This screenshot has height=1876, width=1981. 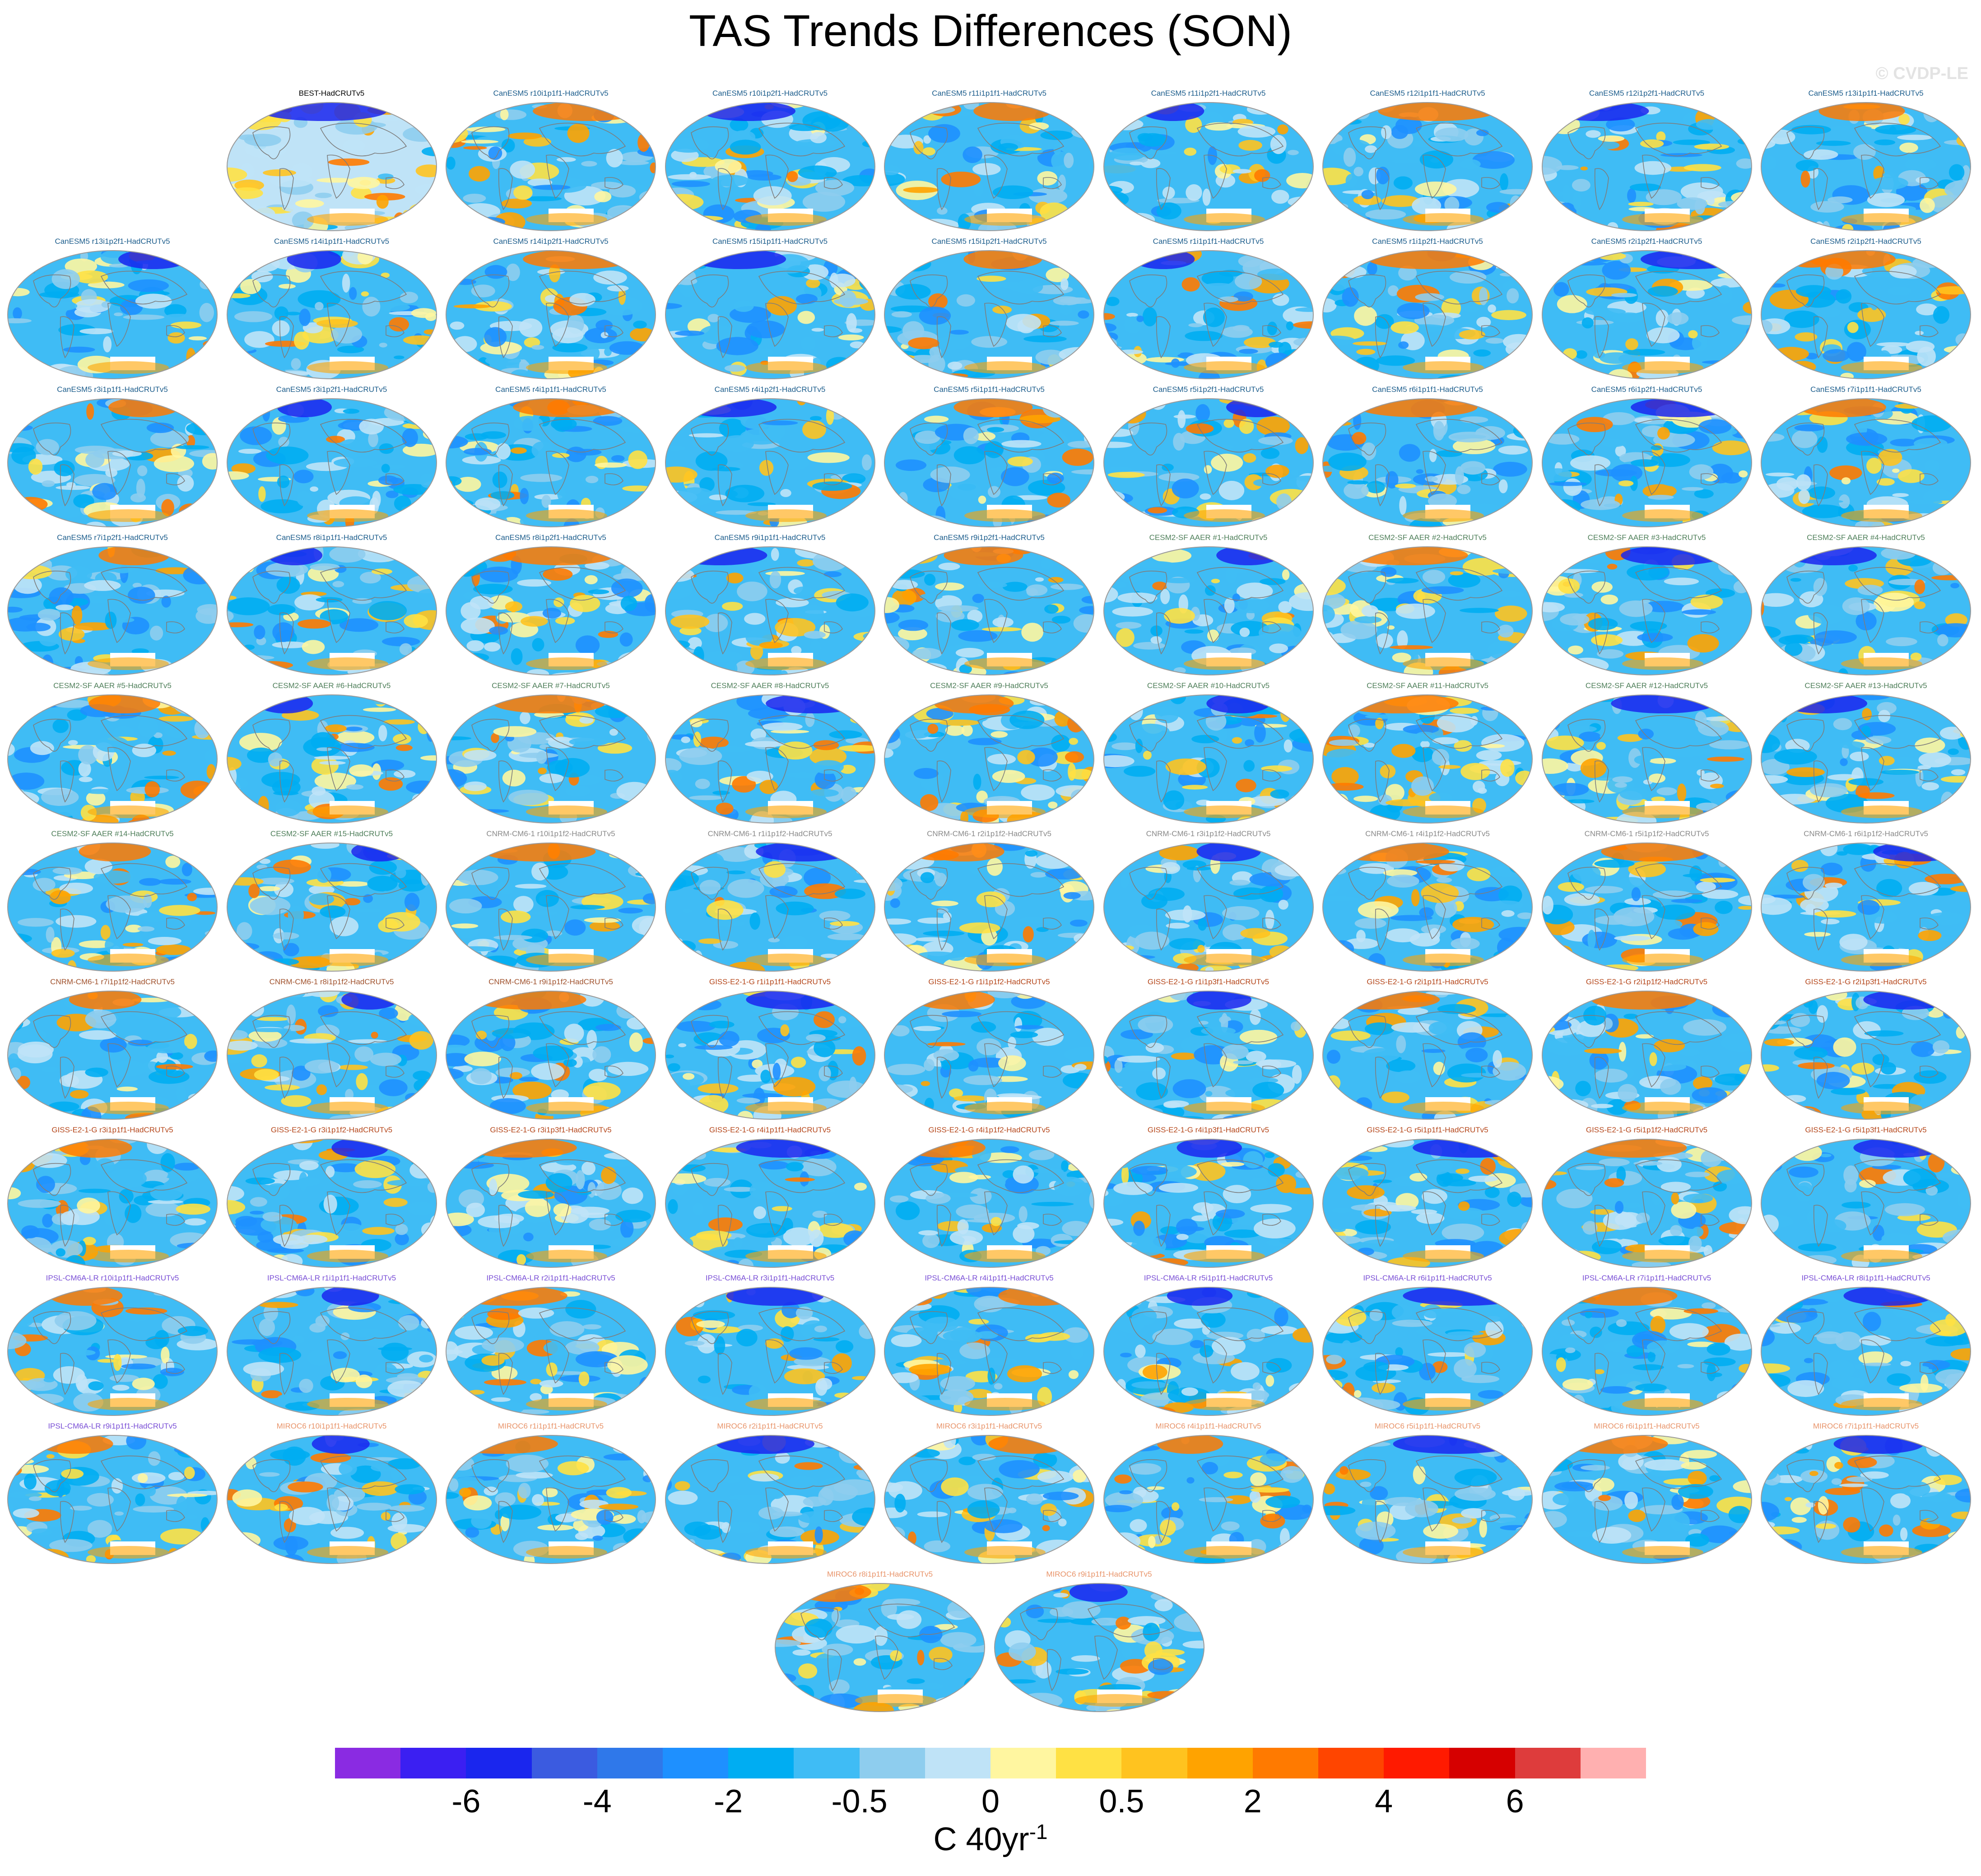 I want to click on map-panel: CanESM5 r7i1p2f1-HadCRUTv5, so click(x=112, y=605).